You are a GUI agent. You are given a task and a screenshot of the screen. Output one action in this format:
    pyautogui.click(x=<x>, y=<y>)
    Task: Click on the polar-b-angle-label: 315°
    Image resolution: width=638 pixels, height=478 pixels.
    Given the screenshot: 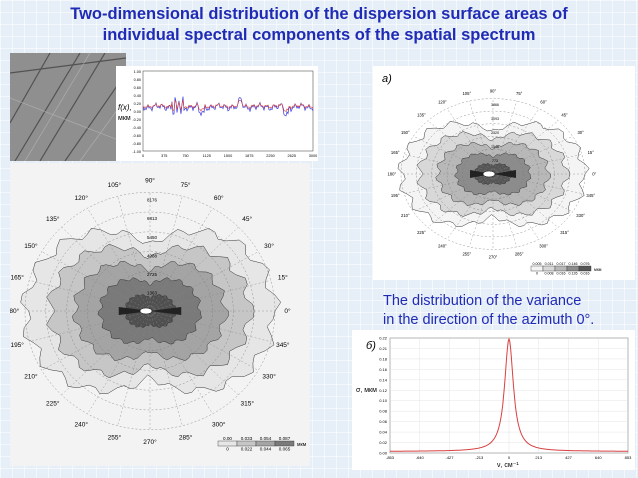 What is the action you would take?
    pyautogui.click(x=248, y=404)
    